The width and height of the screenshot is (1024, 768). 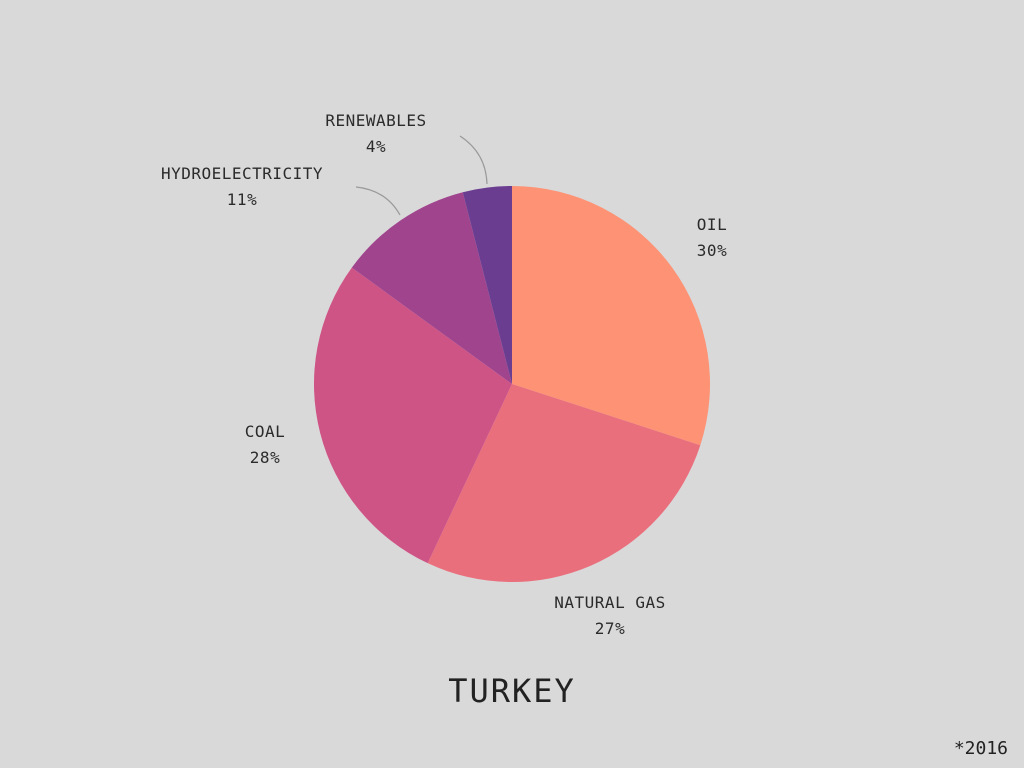 I want to click on slice-label-oil: OIL, so click(x=712, y=224).